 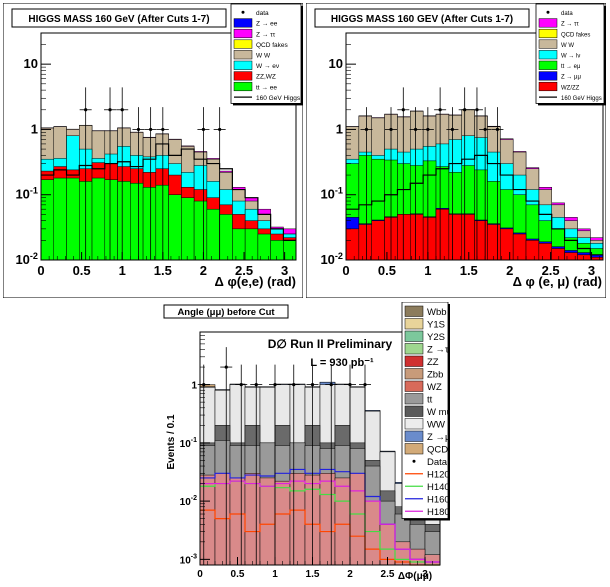 What do you see at coordinates (256, 281) in the screenshot?
I see `x-axis-label: Δ φ(e,e) (rad)` at bounding box center [256, 281].